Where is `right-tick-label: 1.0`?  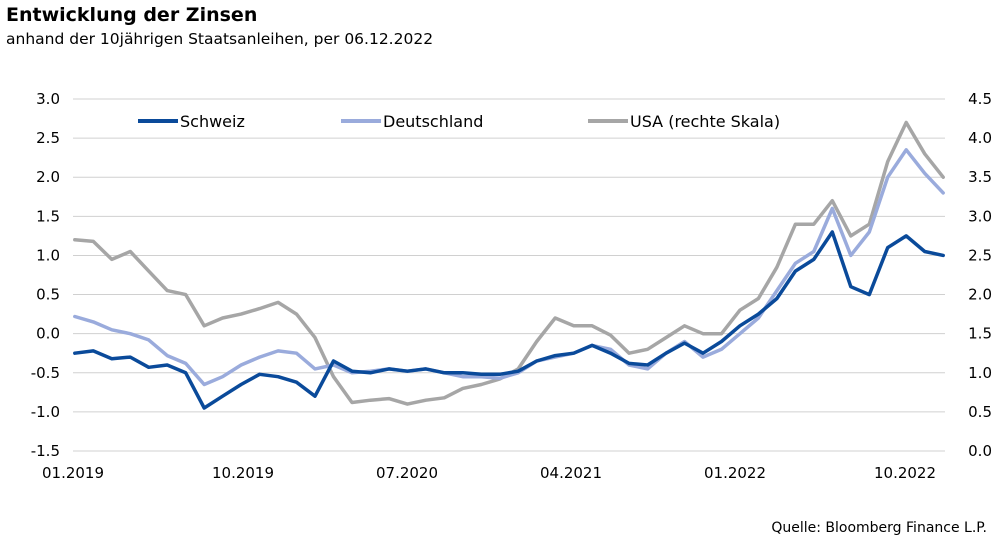
right-tick-label: 1.0 is located at coordinates (980, 373).